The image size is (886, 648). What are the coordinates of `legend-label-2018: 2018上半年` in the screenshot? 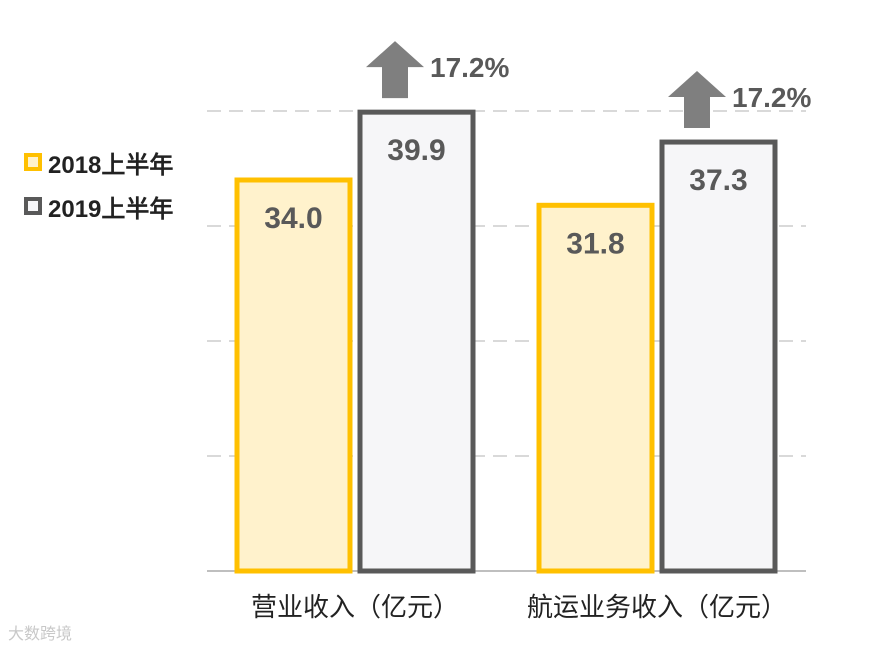 It's located at (111, 165).